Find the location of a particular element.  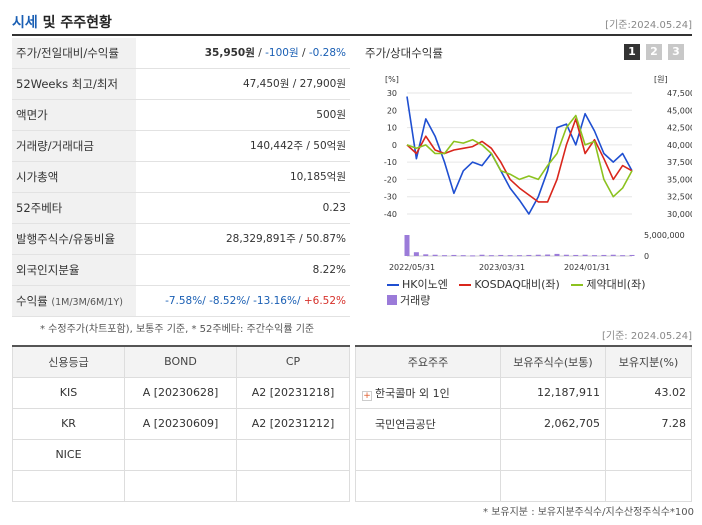

table-row: NICE is located at coordinates (181, 454).